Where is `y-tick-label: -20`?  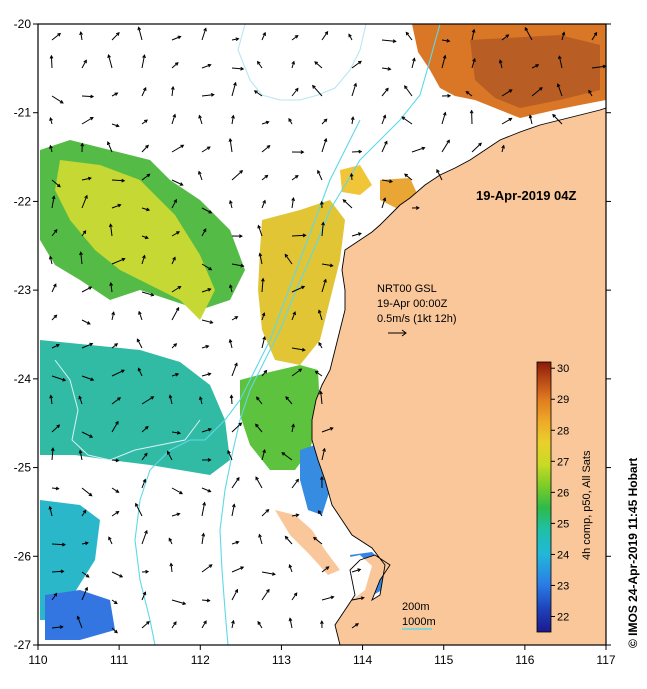
y-tick-label: -20 is located at coordinates (23, 24).